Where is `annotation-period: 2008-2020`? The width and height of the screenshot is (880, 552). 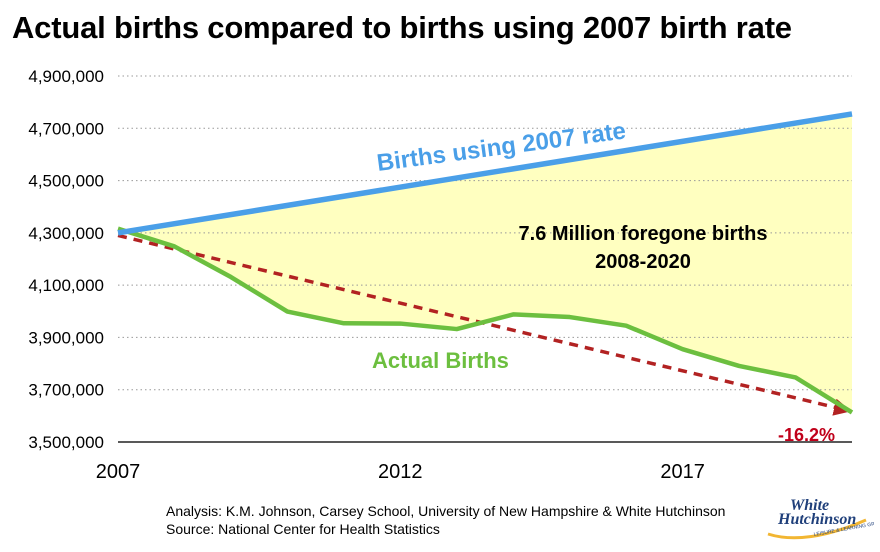
annotation-period: 2008-2020 is located at coordinates (643, 262).